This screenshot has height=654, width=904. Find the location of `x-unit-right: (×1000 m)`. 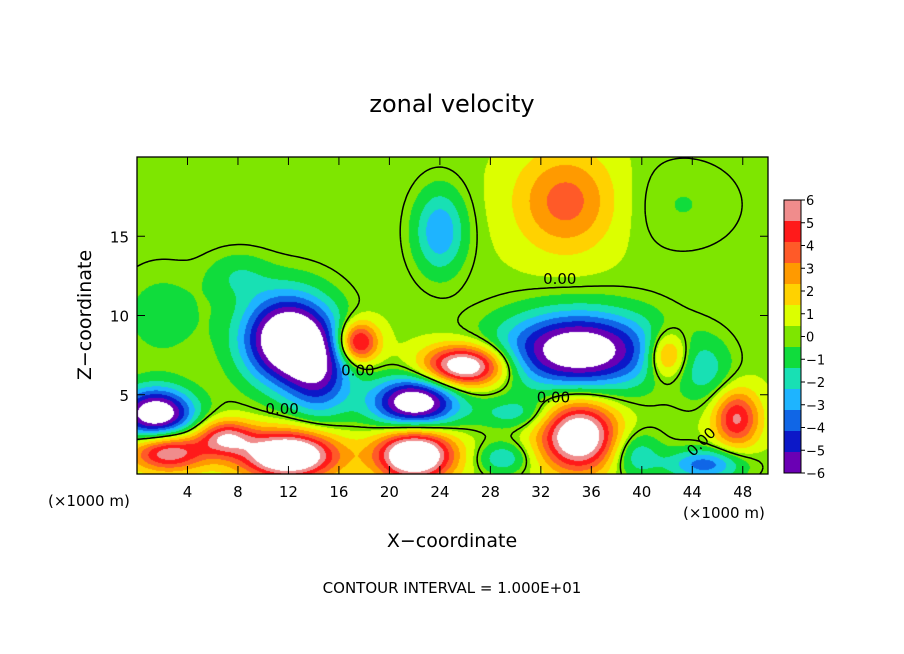

x-unit-right: (×1000 m) is located at coordinates (724, 513).